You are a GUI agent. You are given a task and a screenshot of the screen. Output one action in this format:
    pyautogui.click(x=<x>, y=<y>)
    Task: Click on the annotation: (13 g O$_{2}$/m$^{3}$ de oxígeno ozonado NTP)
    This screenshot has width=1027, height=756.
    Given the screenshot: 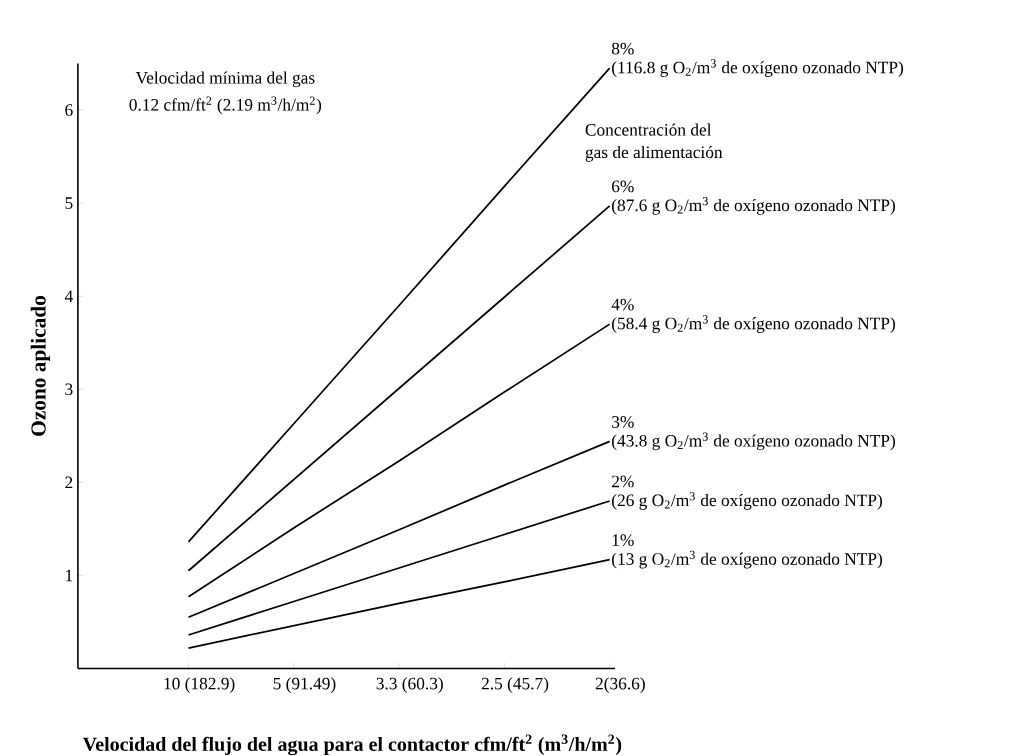 What is the action you would take?
    pyautogui.click(x=747, y=559)
    